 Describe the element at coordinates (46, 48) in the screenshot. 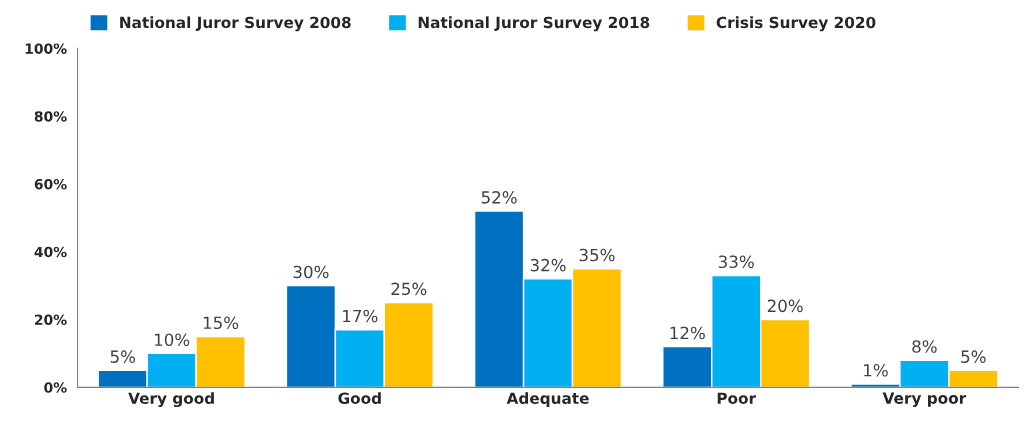

I see `y-tick-label: 100%` at that location.